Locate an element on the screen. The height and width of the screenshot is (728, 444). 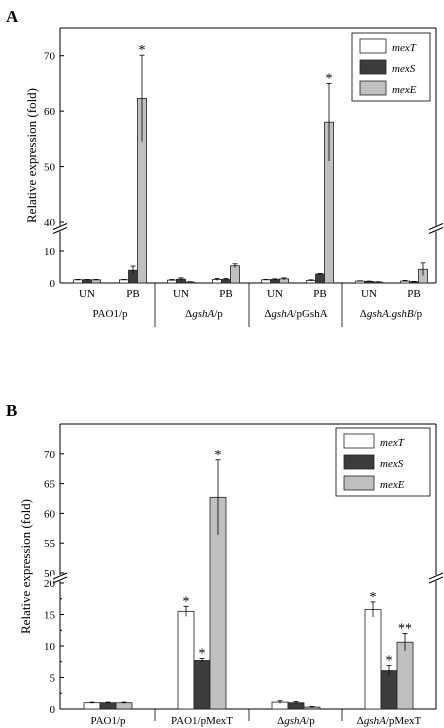
panel-a-group-label: ΔgshA/p is located at coordinates (204, 314).